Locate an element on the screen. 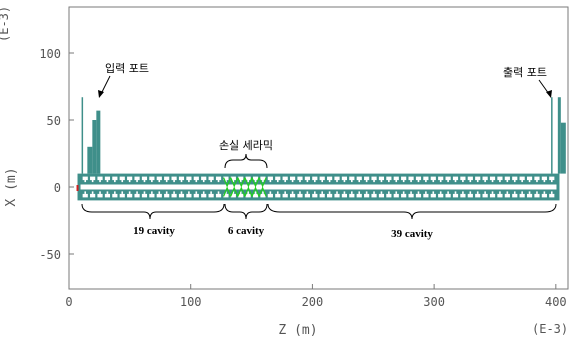  output-port-waveguide is located at coordinates (559, 135).